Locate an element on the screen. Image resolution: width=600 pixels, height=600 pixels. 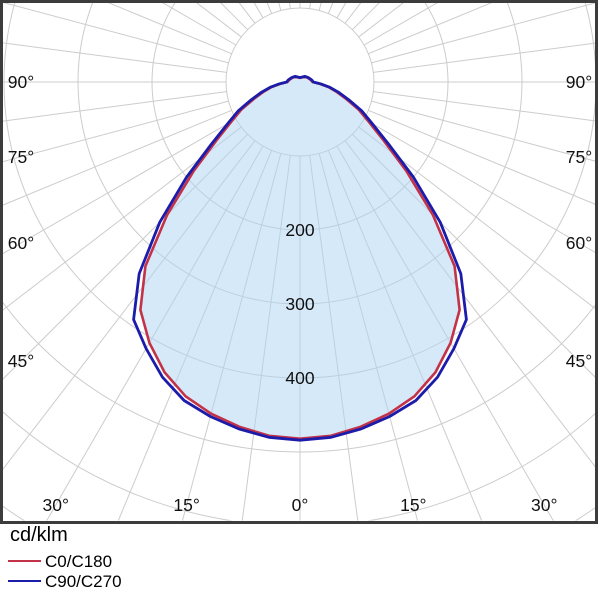
angle-tick-label-45-left: 45° is located at coordinates (21, 361).